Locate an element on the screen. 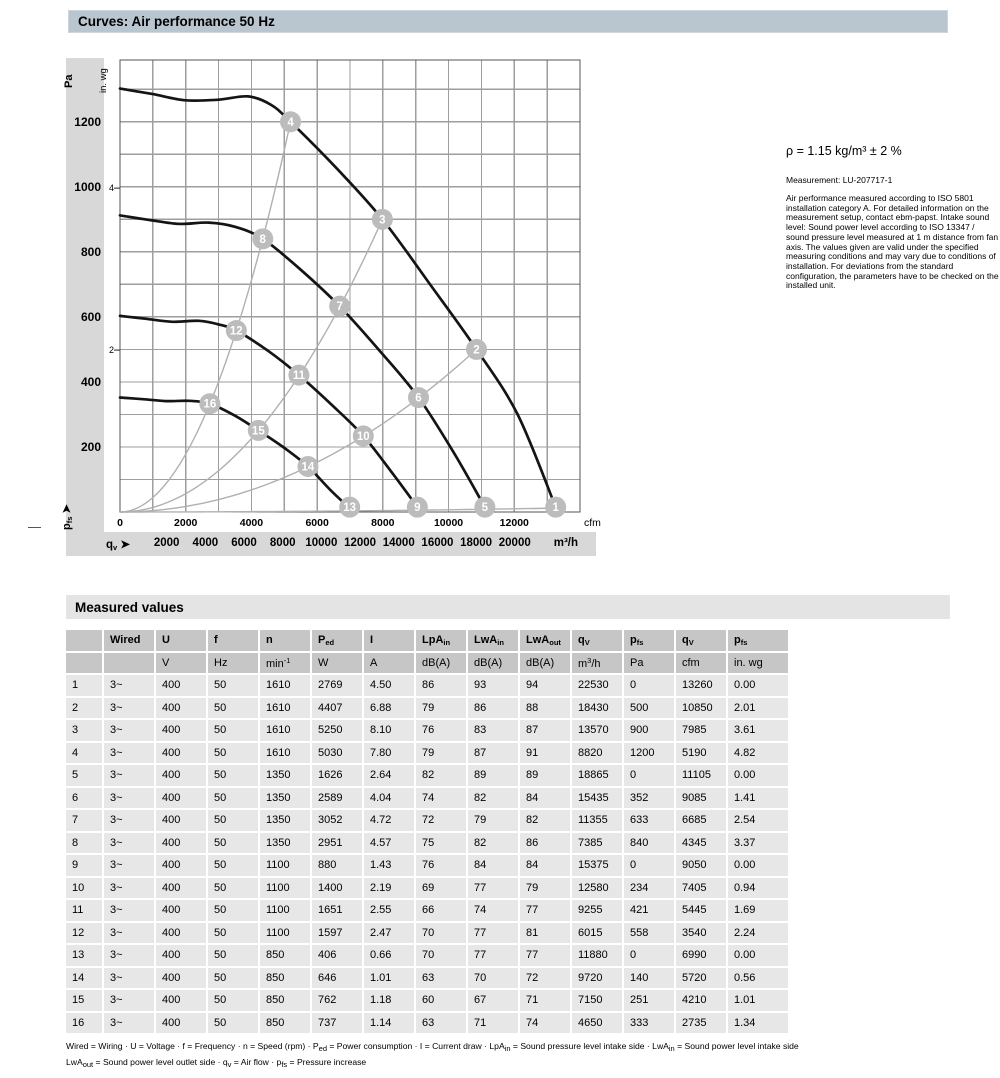  table-header-cell: f is located at coordinates (233, 640).